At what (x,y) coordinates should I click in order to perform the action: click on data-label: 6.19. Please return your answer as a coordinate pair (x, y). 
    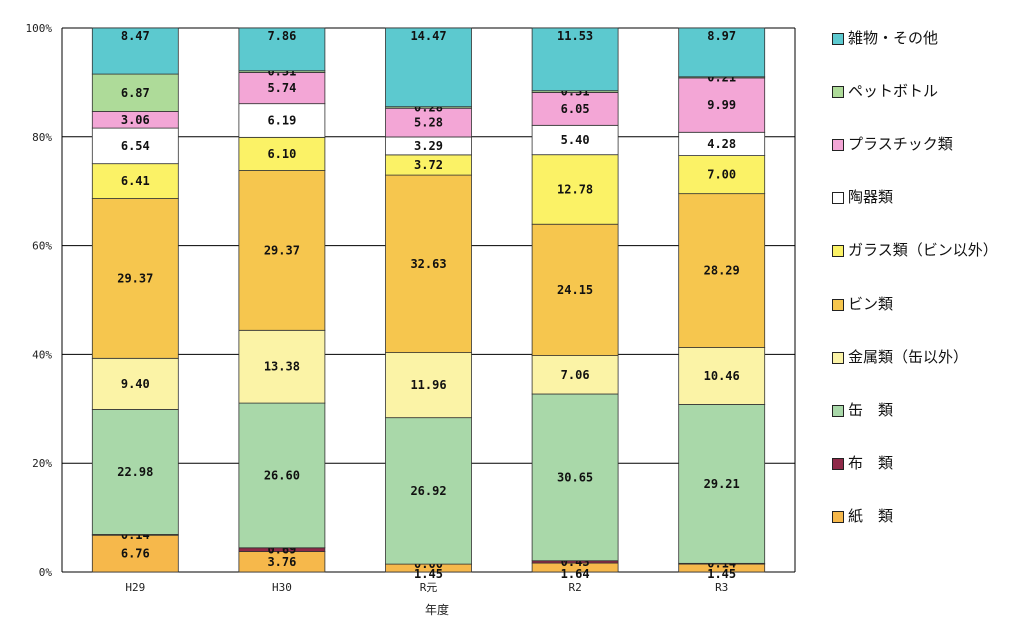
    Looking at the image, I should click on (281, 121).